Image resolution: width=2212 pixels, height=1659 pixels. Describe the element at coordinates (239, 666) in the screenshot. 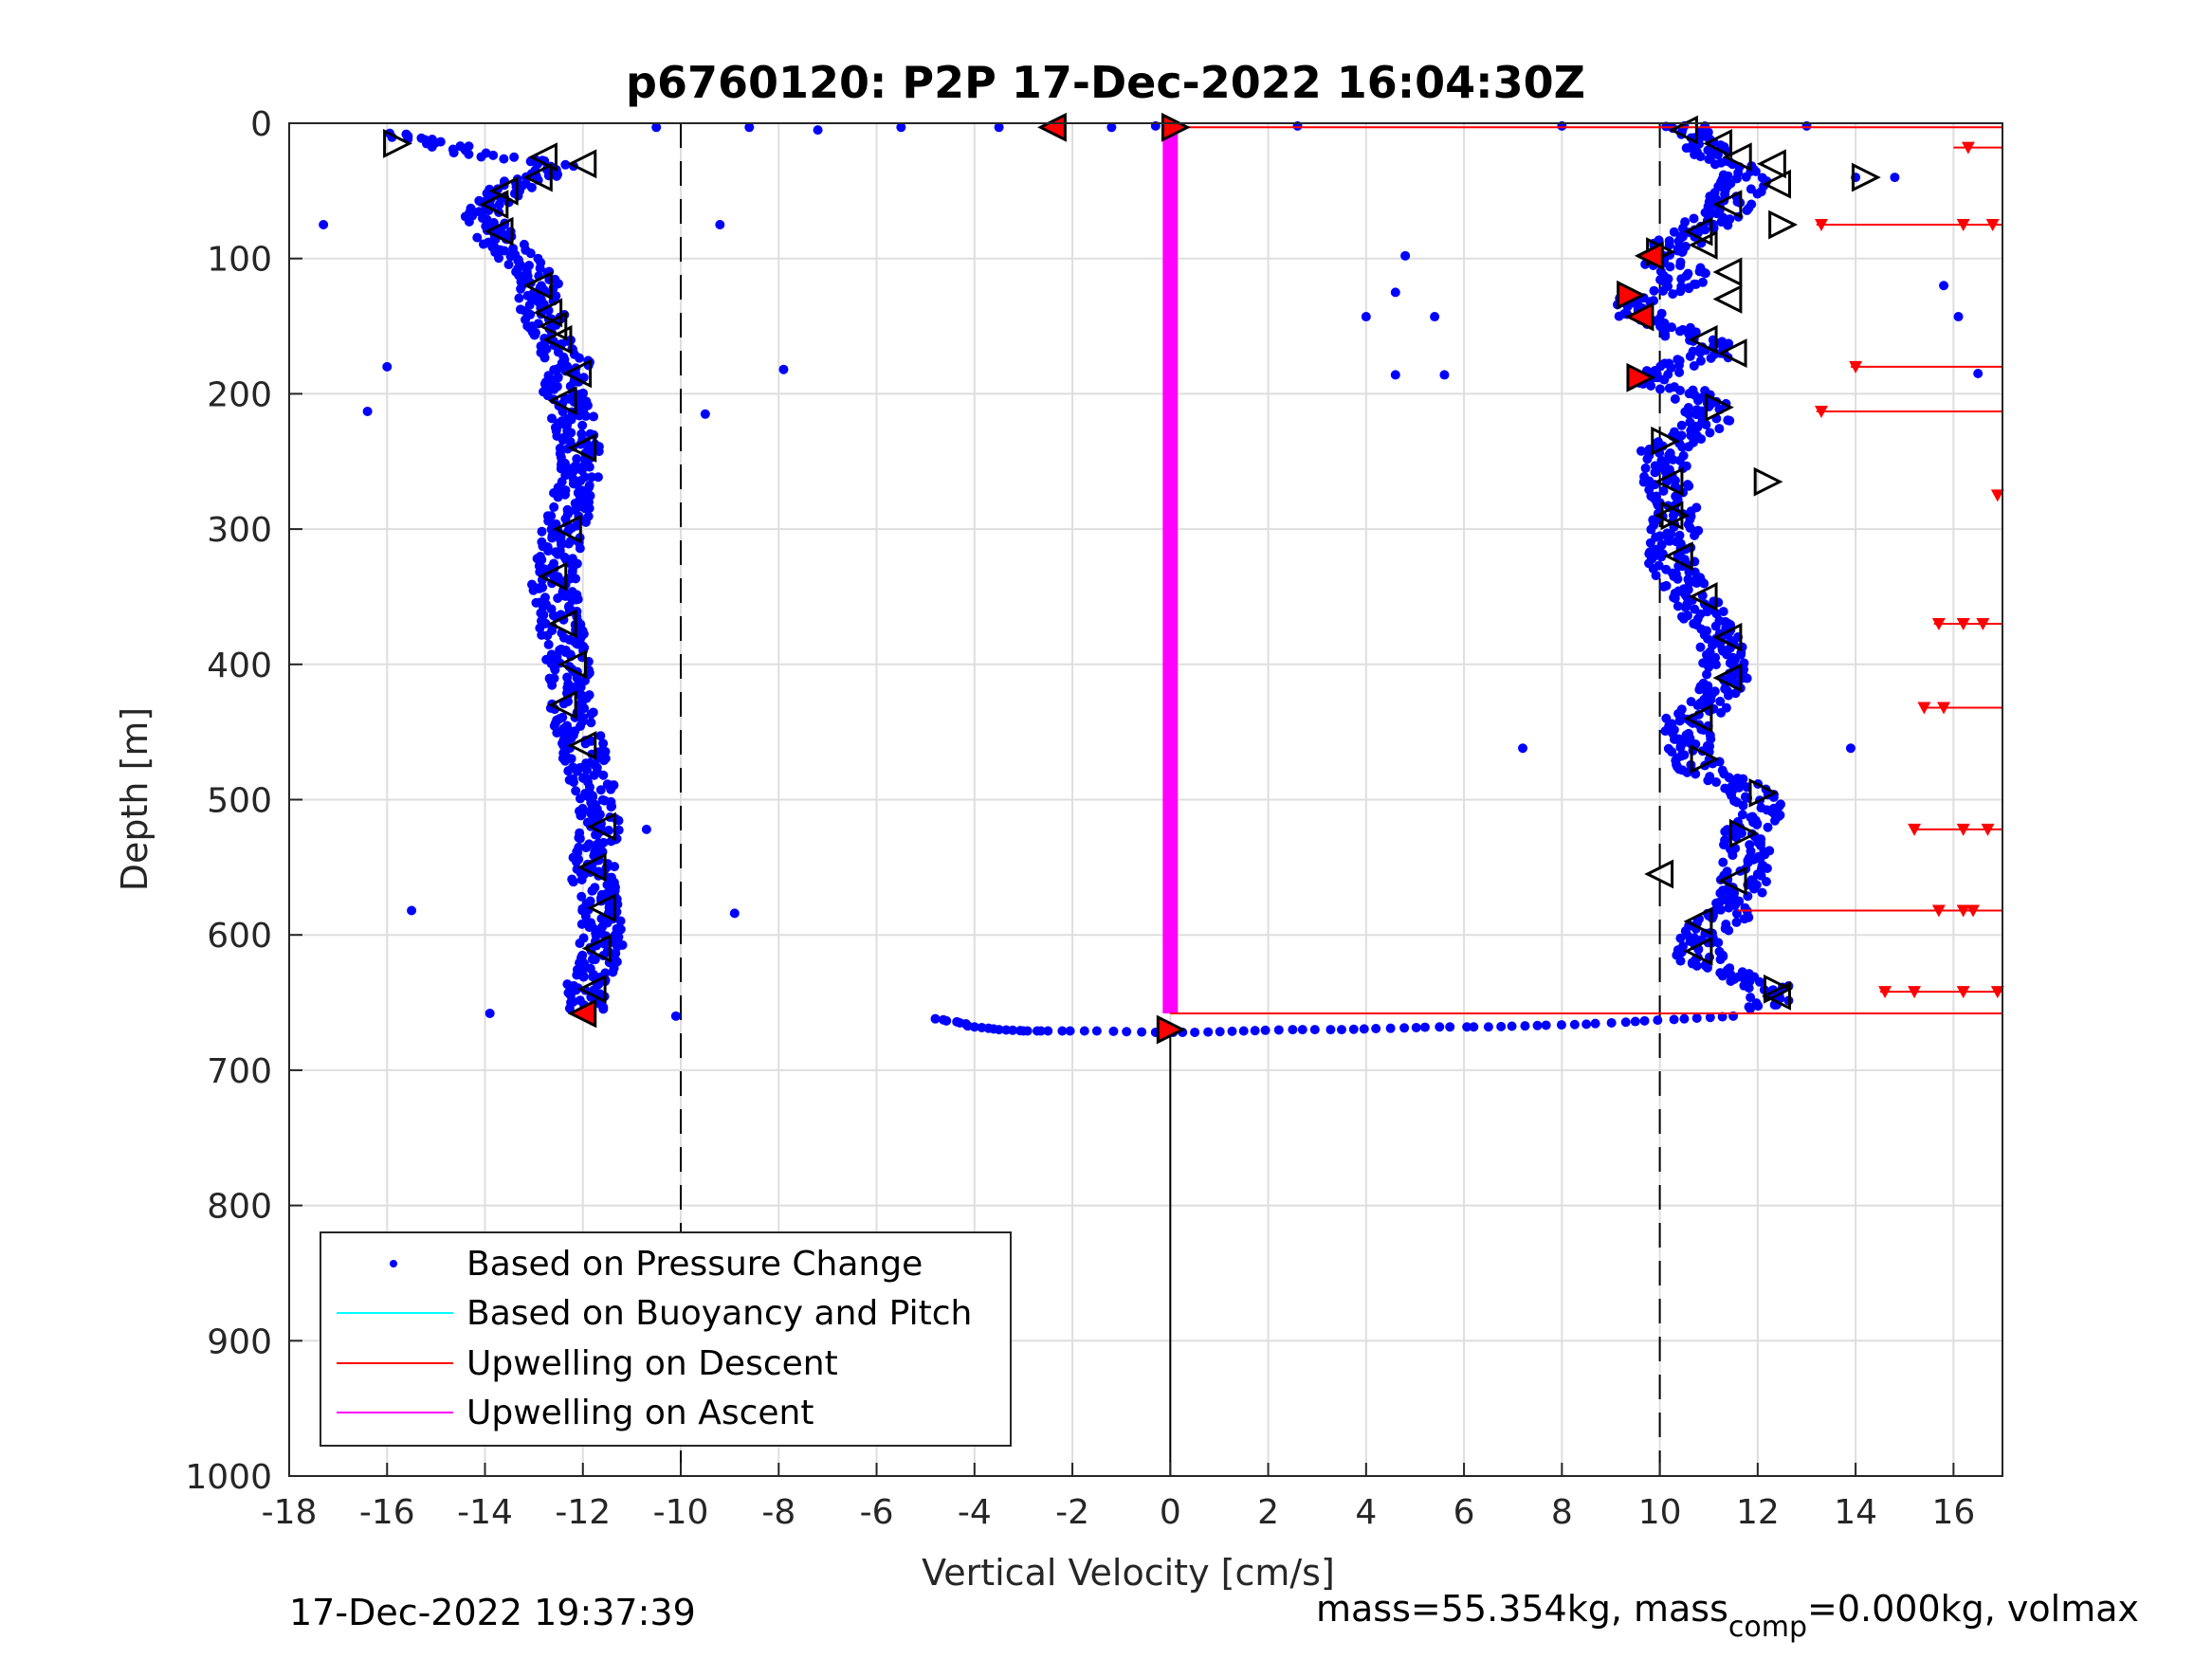

I see `y-tick-label: 400` at that location.